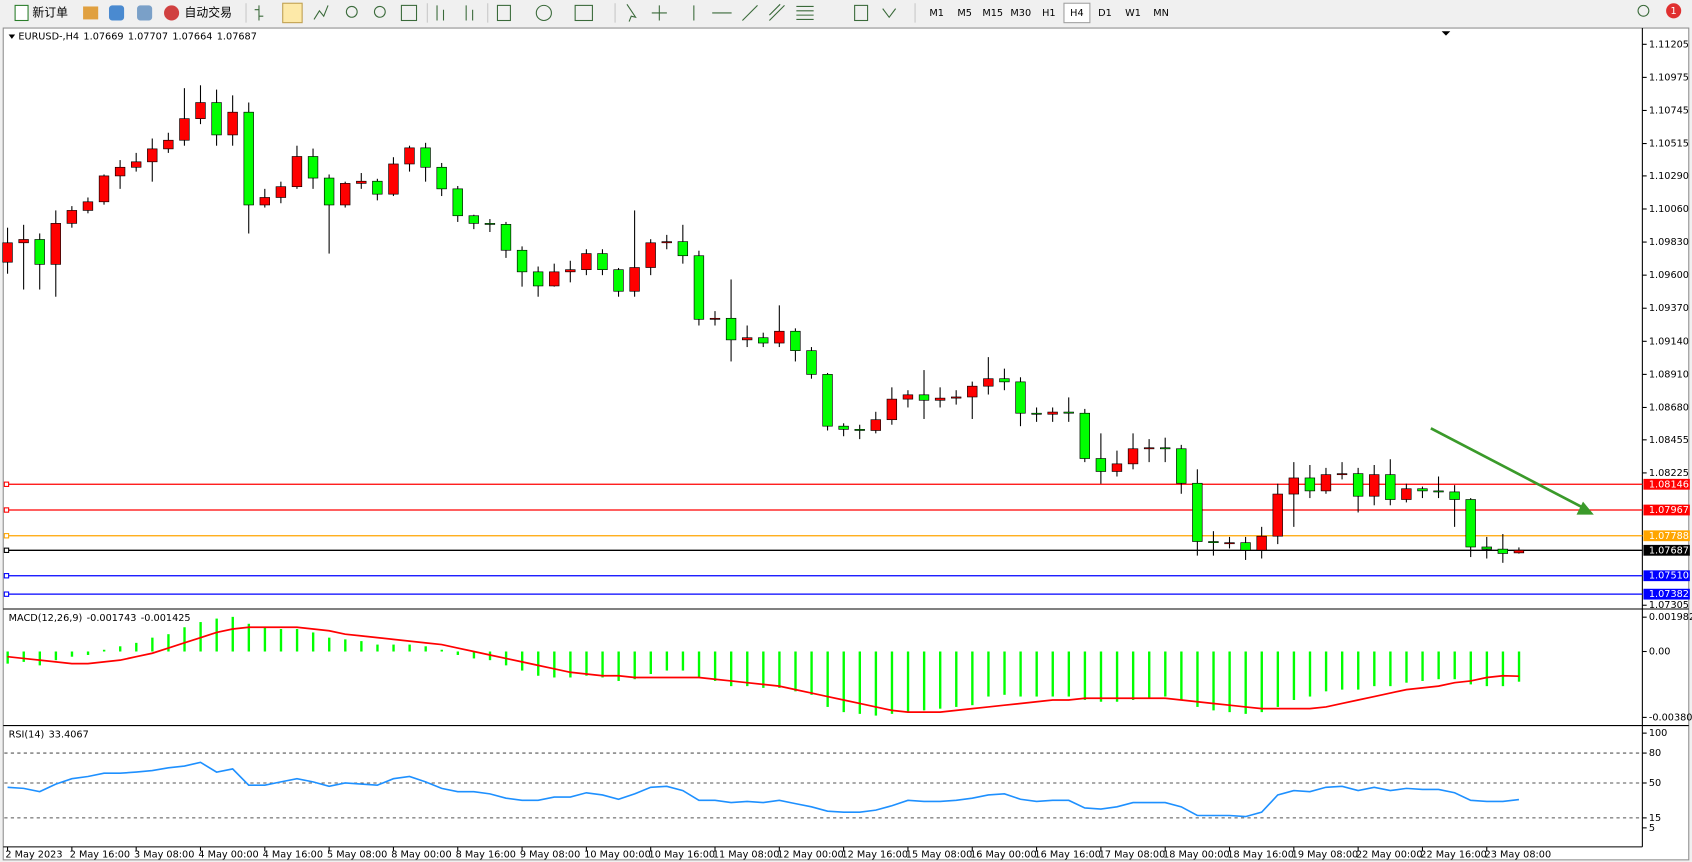  What do you see at coordinates (1161, 13) in the screenshot?
I see `timeframe-label: MN` at bounding box center [1161, 13].